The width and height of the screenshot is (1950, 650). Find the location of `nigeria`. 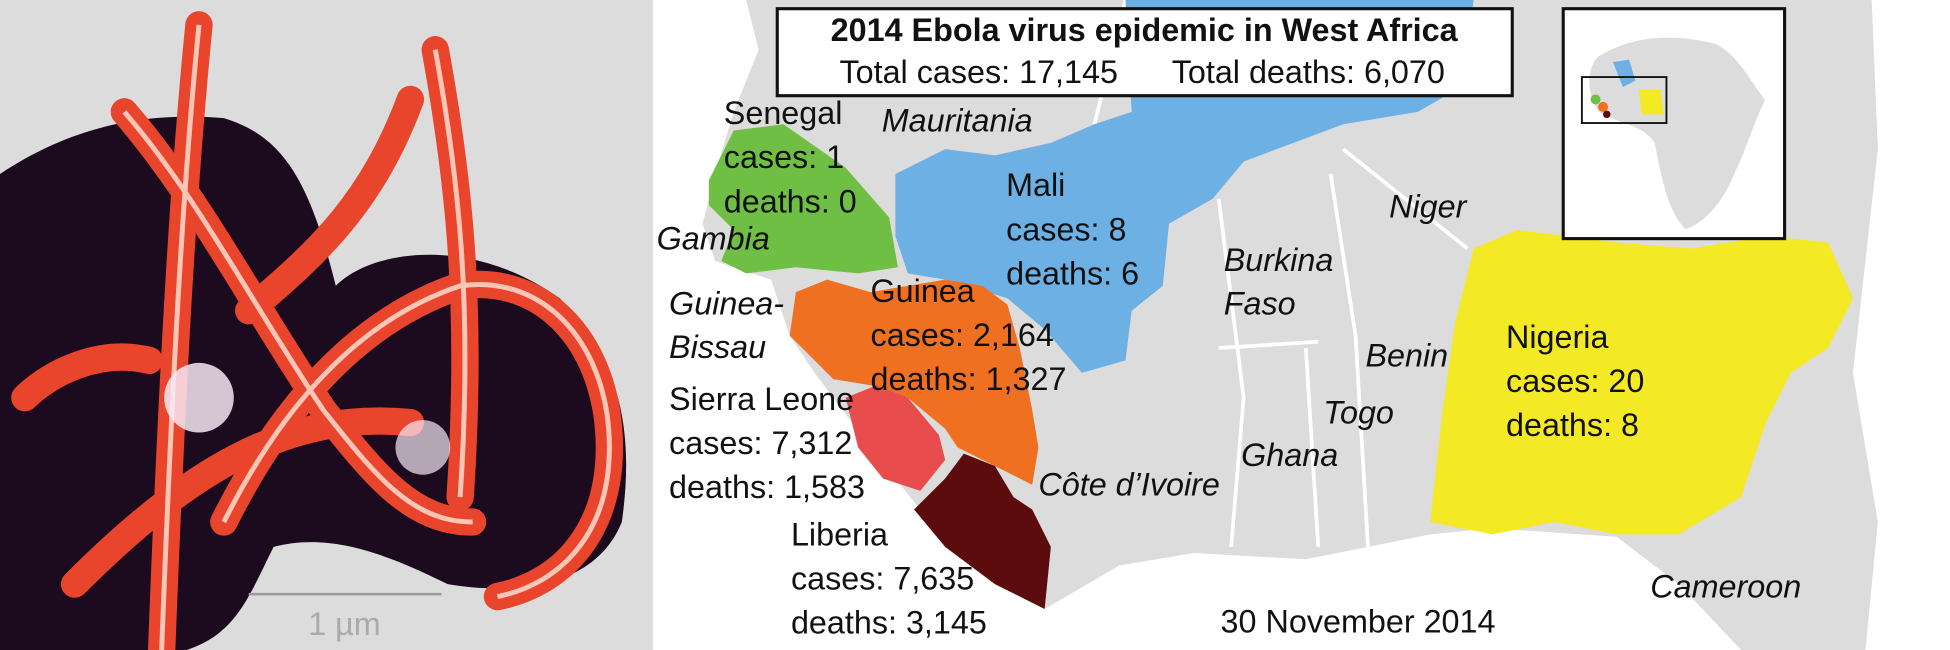

nigeria is located at coordinates (1641, 382).